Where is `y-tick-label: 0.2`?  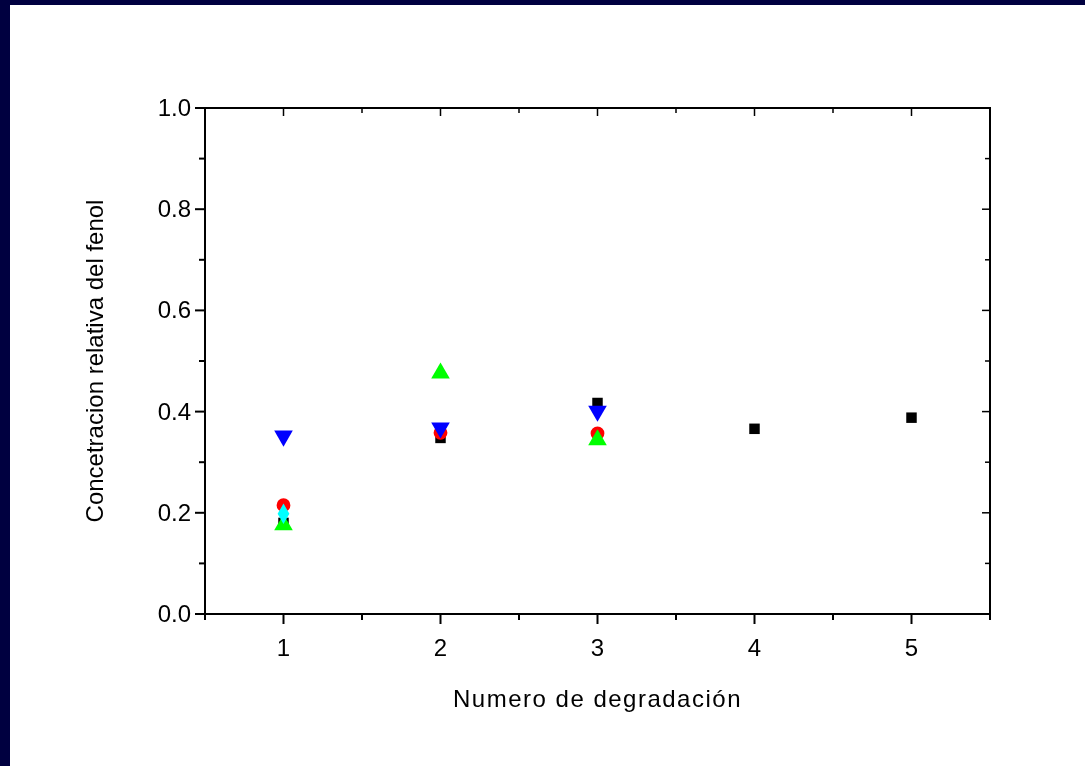
y-tick-label: 0.2 is located at coordinates (174, 512).